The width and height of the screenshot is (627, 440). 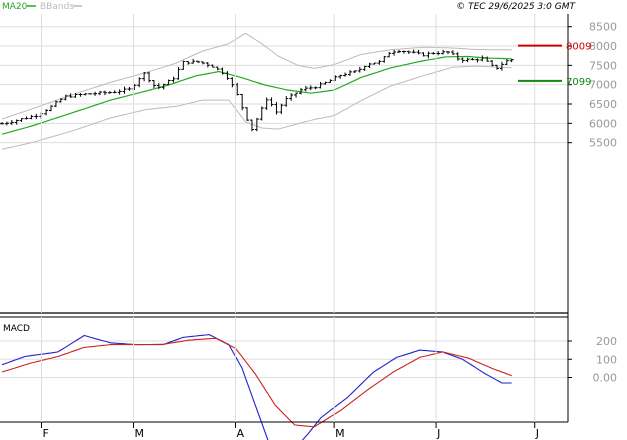 What do you see at coordinates (603, 65) in the screenshot?
I see `price-tick-label: 7500` at bounding box center [603, 65].